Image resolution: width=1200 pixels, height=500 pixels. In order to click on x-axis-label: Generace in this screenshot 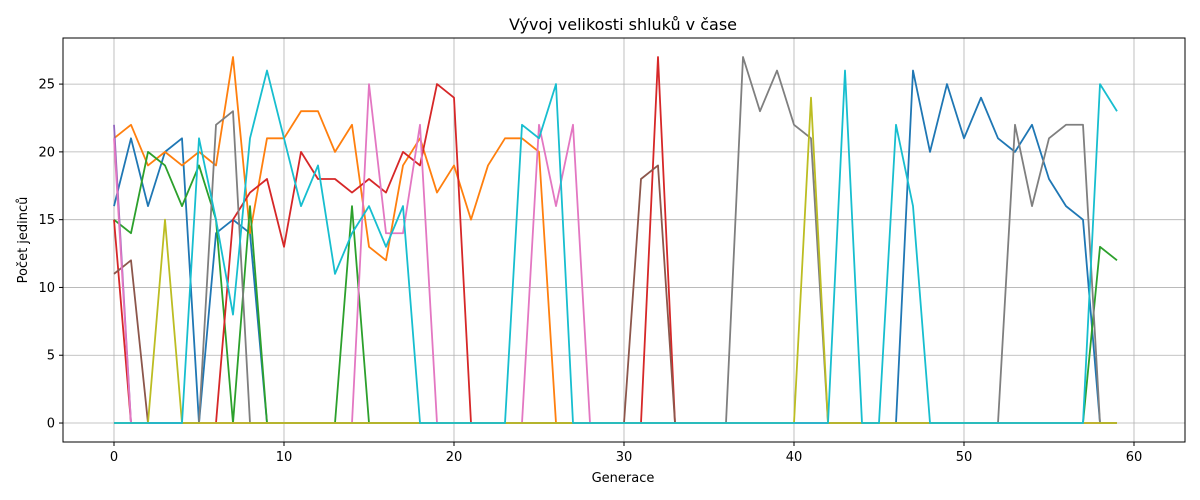, I will do `click(623, 478)`.